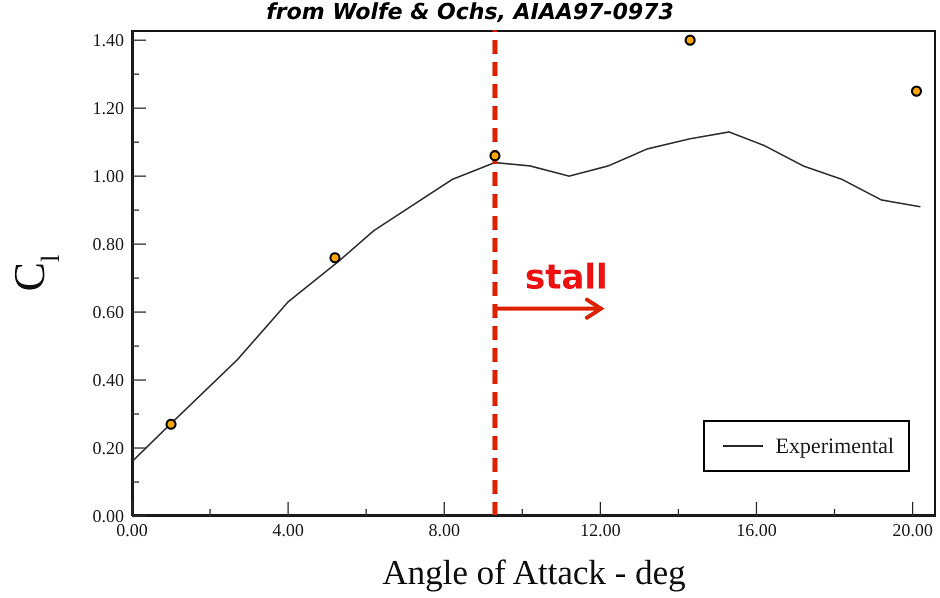  Describe the element at coordinates (108, 108) in the screenshot. I see `y-tick-label: 1.20` at that location.